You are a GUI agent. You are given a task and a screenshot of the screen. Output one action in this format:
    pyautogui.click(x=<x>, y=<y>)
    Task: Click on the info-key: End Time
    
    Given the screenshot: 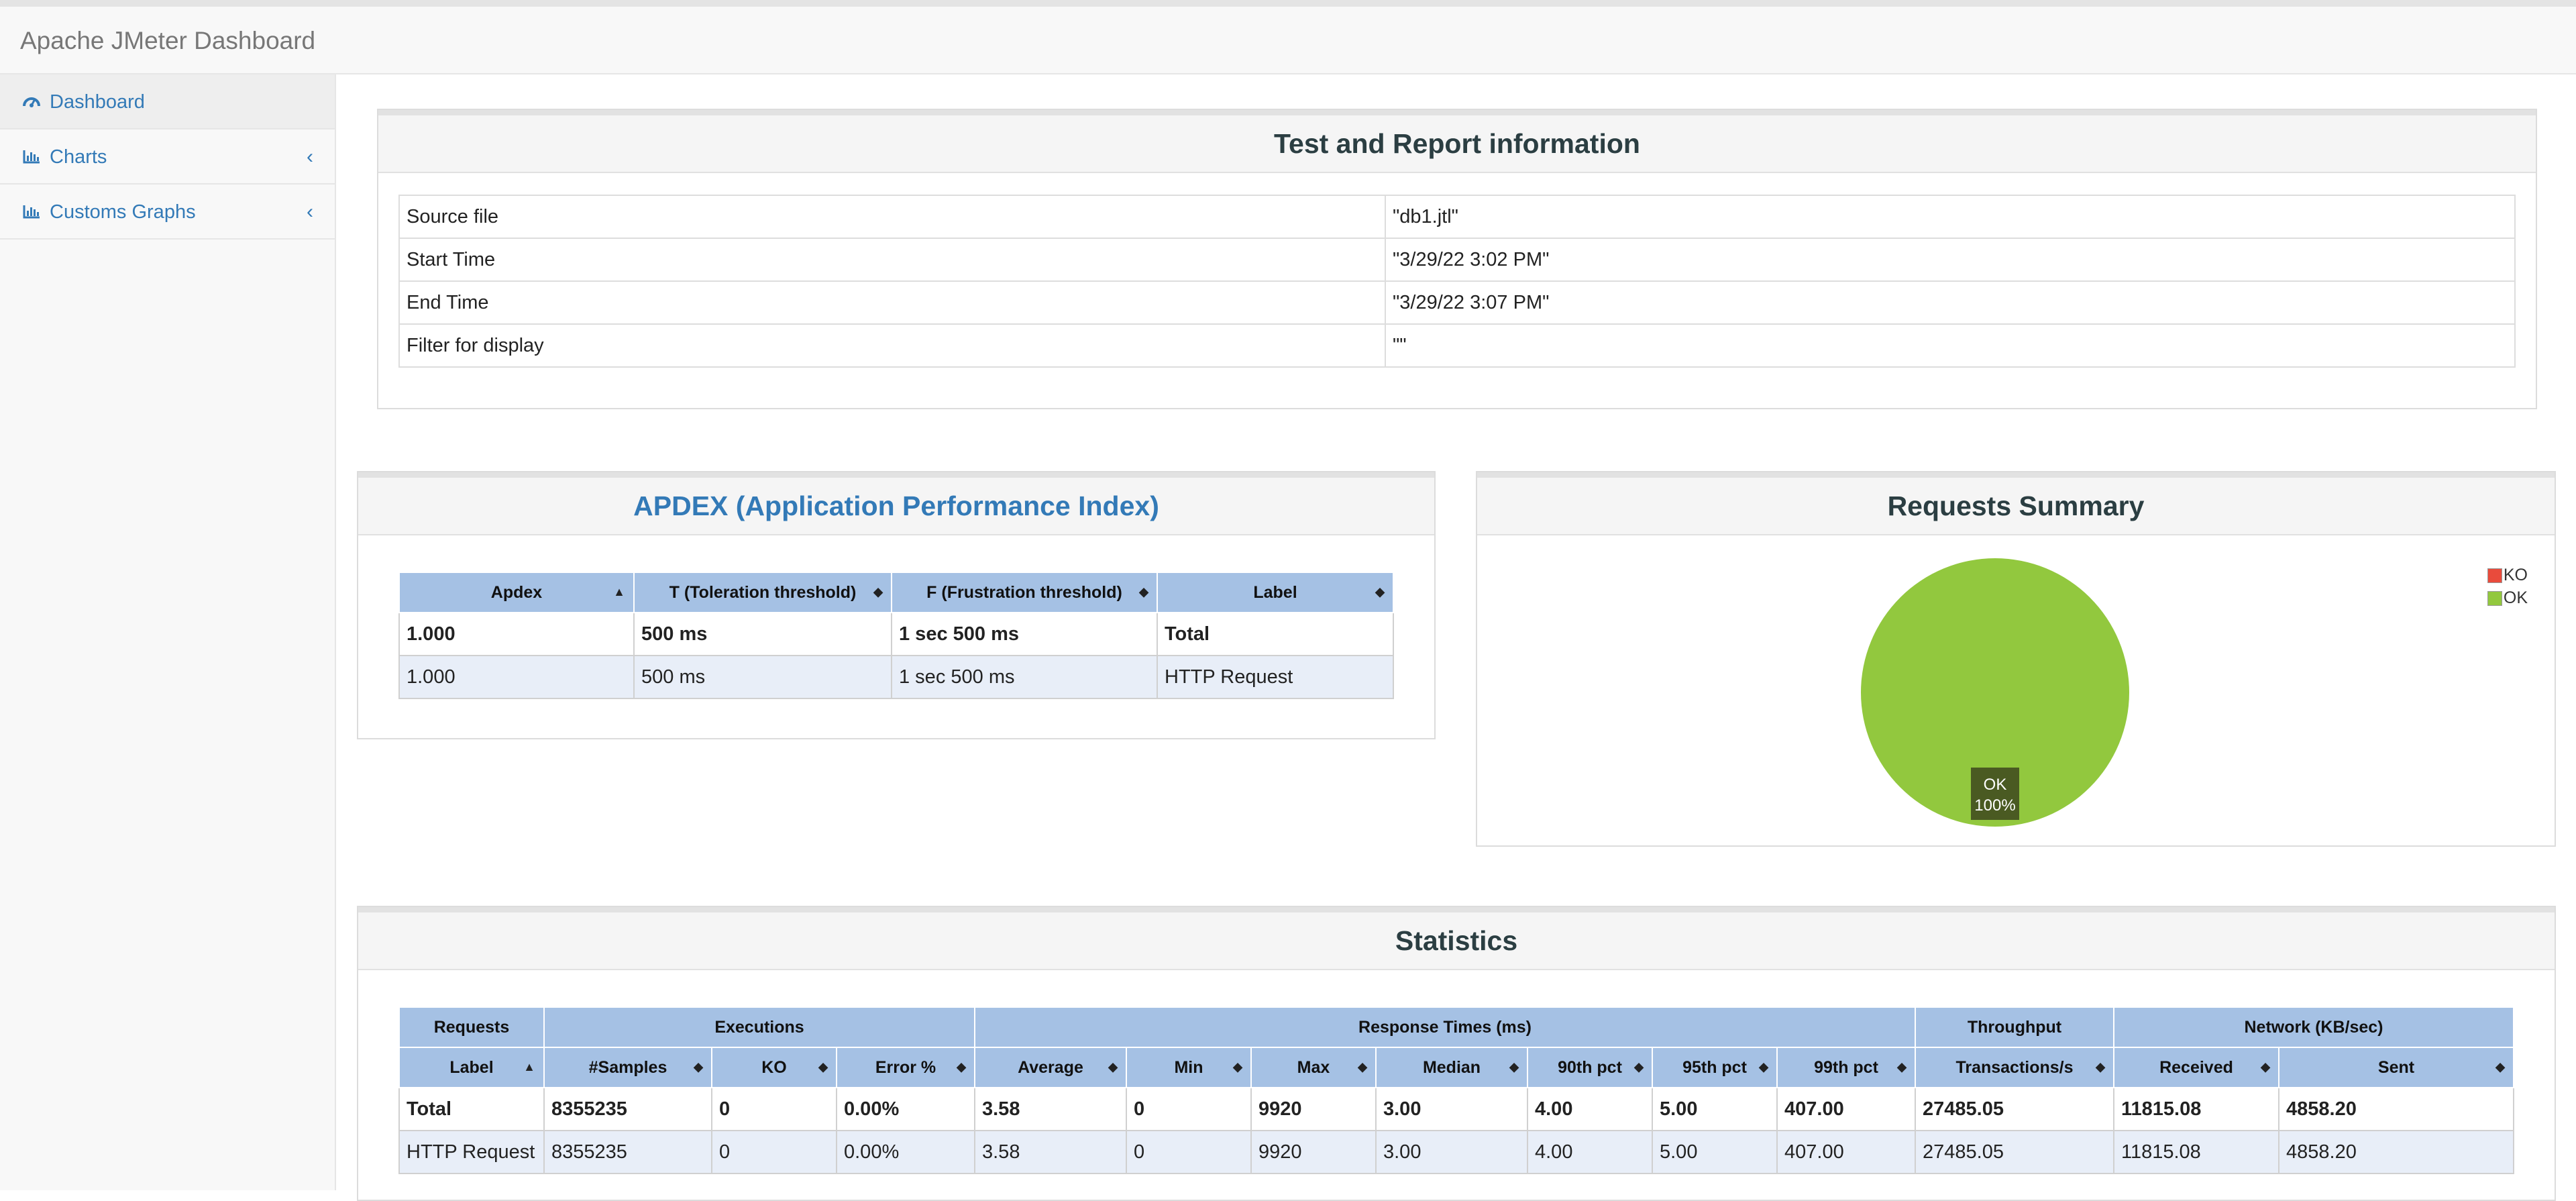 What is the action you would take?
    pyautogui.click(x=892, y=302)
    